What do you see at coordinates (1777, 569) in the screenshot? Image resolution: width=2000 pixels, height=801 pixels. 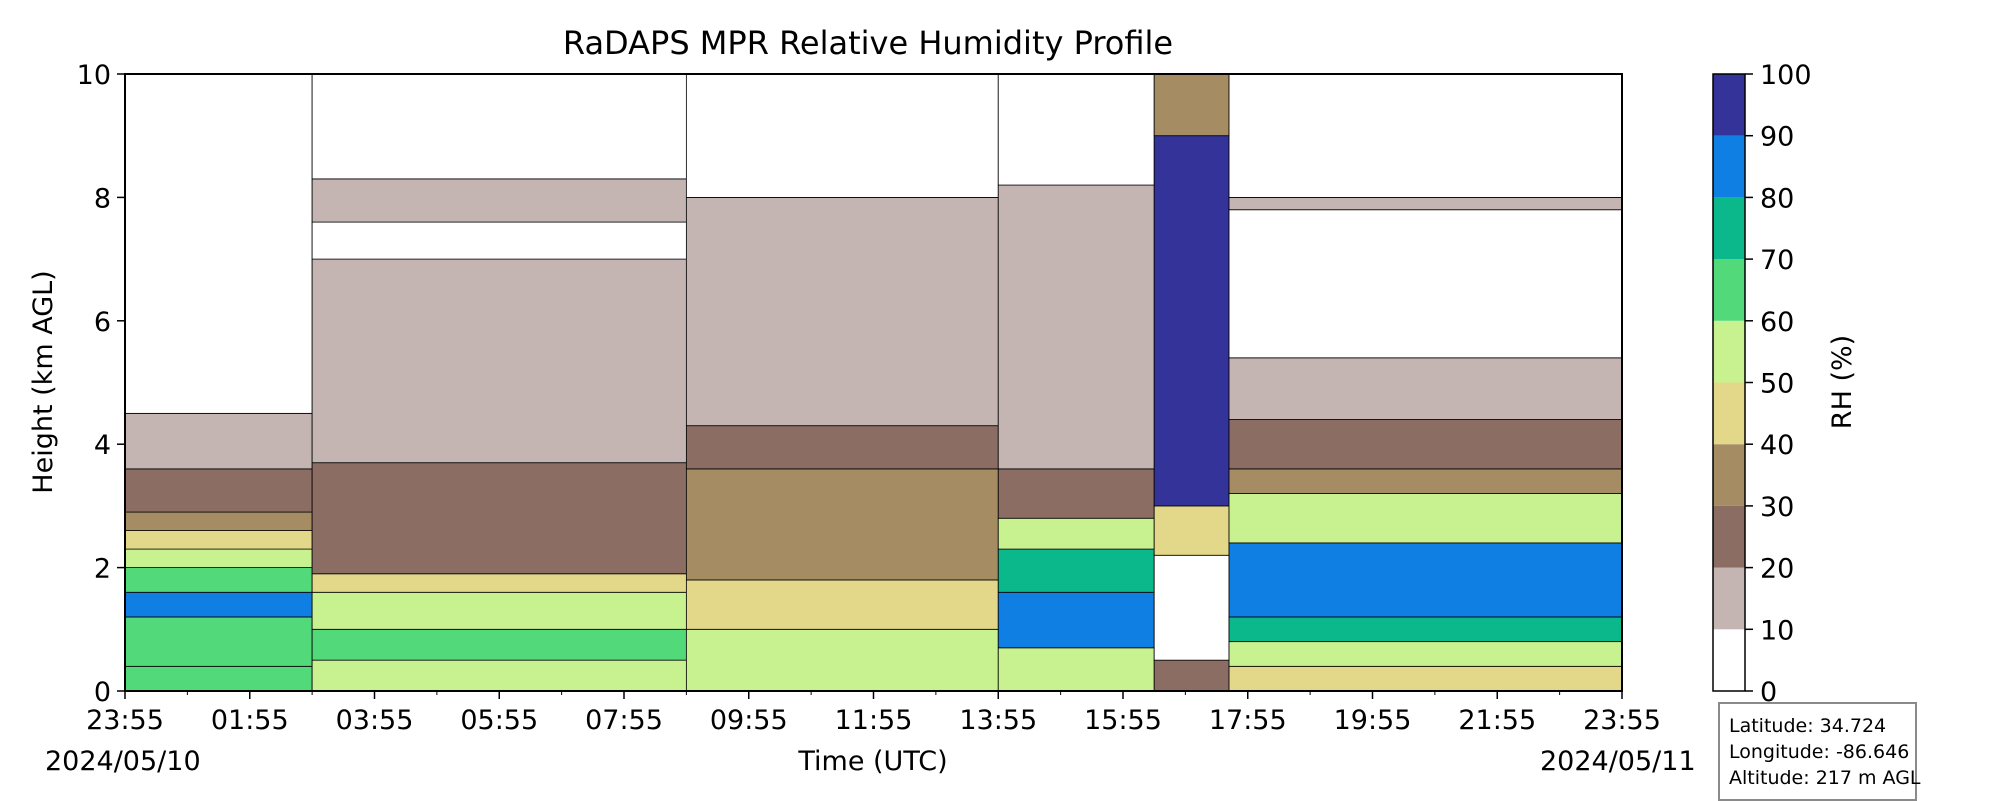 I see `colorbar-tick-label: 20` at bounding box center [1777, 569].